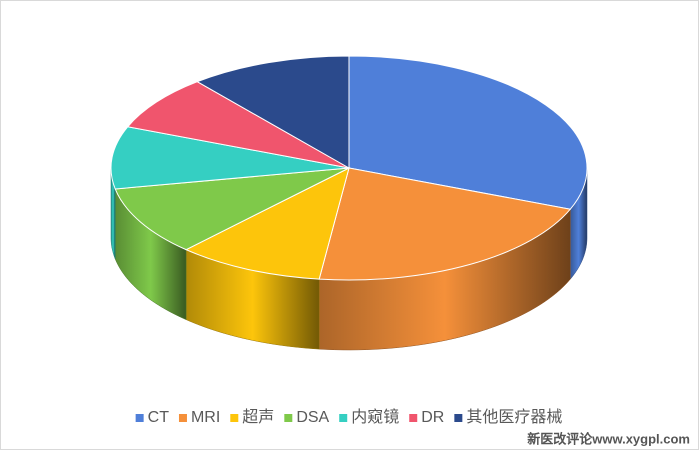  Describe the element at coordinates (432, 417) in the screenshot. I see `legend-label: DR` at that location.